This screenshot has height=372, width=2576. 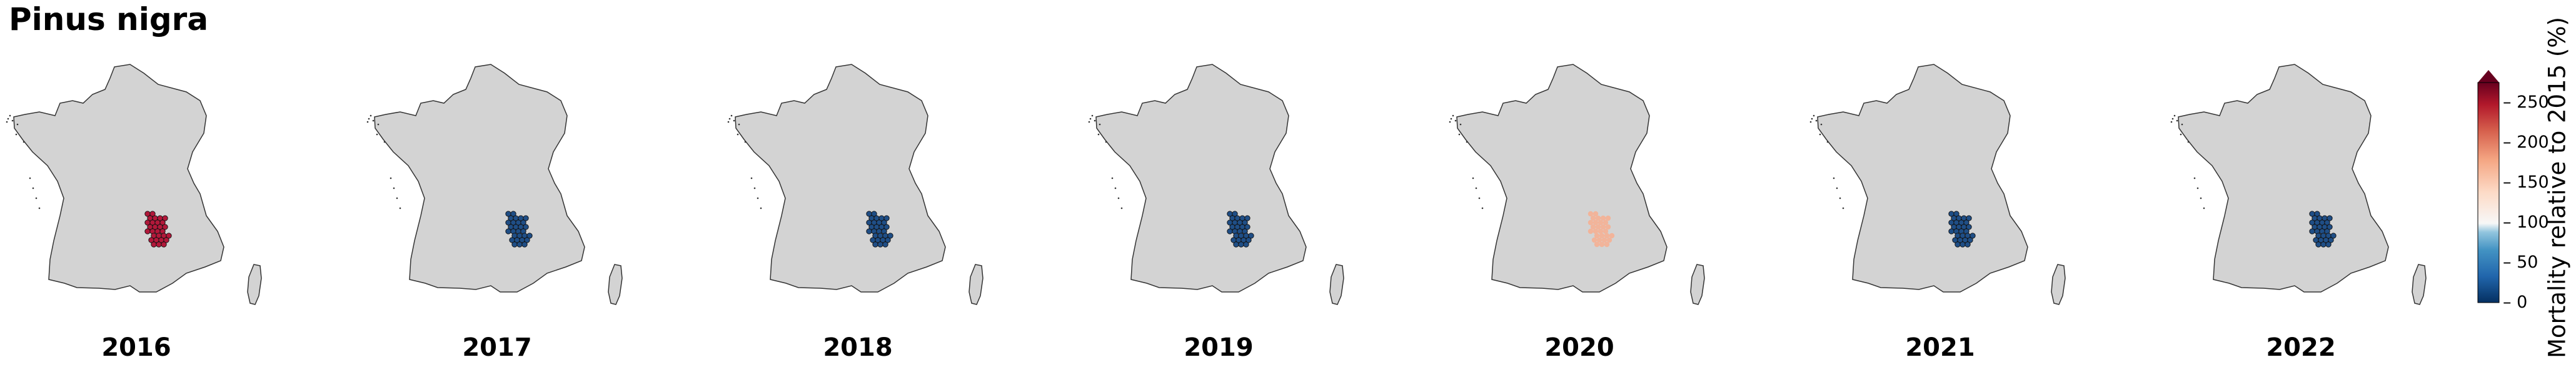 I want to click on year-label: 2016, so click(x=136, y=347).